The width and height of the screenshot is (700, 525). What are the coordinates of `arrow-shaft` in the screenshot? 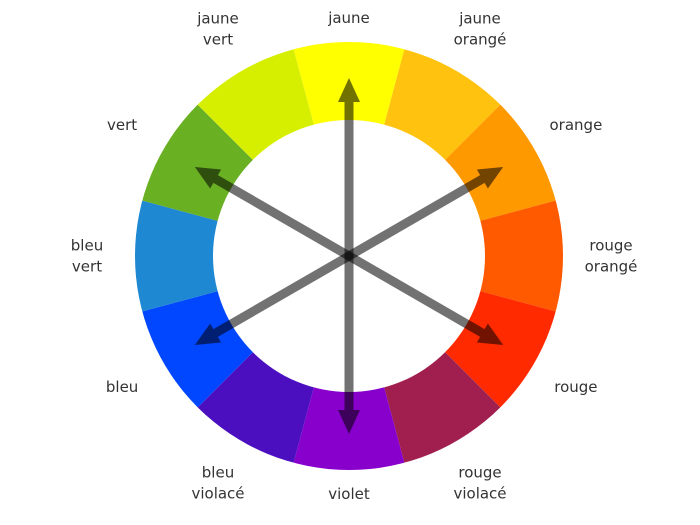 It's located at (349, 256).